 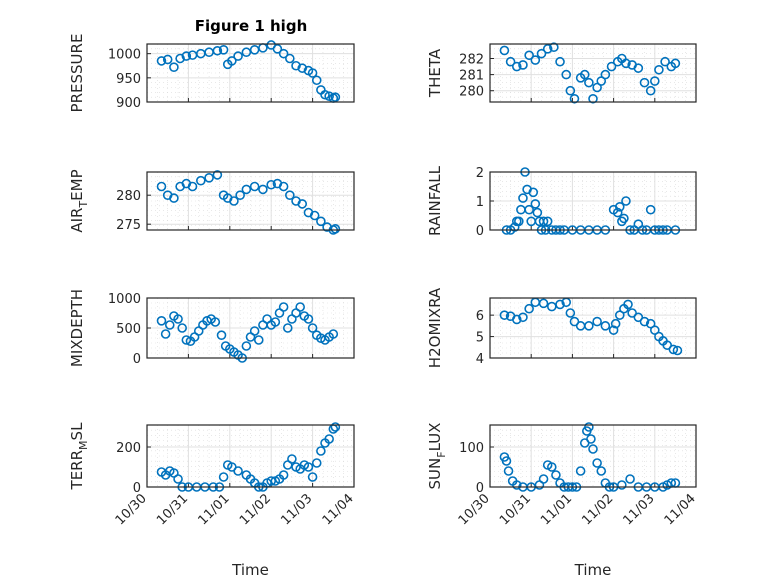 What do you see at coordinates (250, 570) in the screenshot?
I see `x-axis-label: Time` at bounding box center [250, 570].